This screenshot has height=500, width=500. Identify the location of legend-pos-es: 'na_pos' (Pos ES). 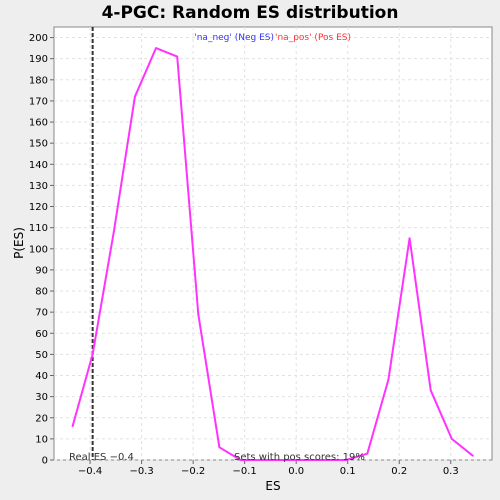
(313, 38).